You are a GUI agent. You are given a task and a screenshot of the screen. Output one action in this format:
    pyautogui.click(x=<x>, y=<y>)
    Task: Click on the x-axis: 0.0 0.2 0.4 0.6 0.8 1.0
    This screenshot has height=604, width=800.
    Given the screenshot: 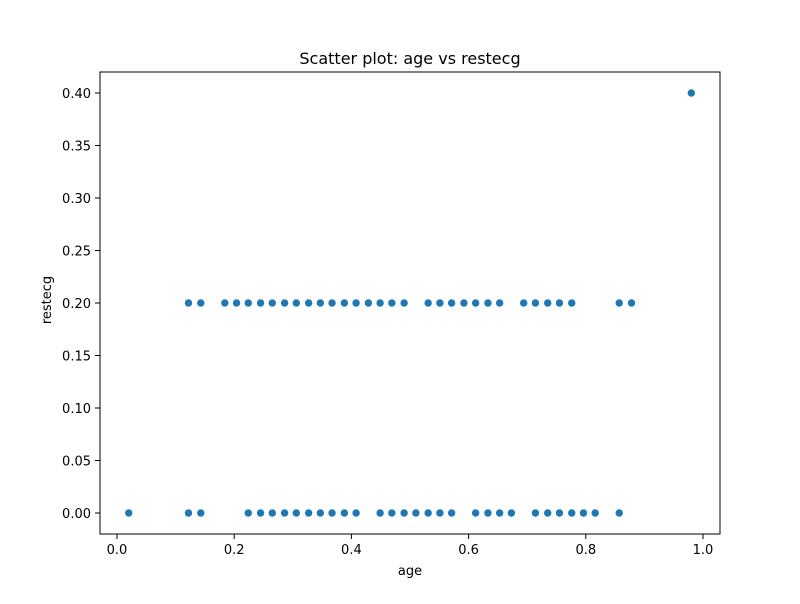 What is the action you would take?
    pyautogui.click(x=410, y=546)
    